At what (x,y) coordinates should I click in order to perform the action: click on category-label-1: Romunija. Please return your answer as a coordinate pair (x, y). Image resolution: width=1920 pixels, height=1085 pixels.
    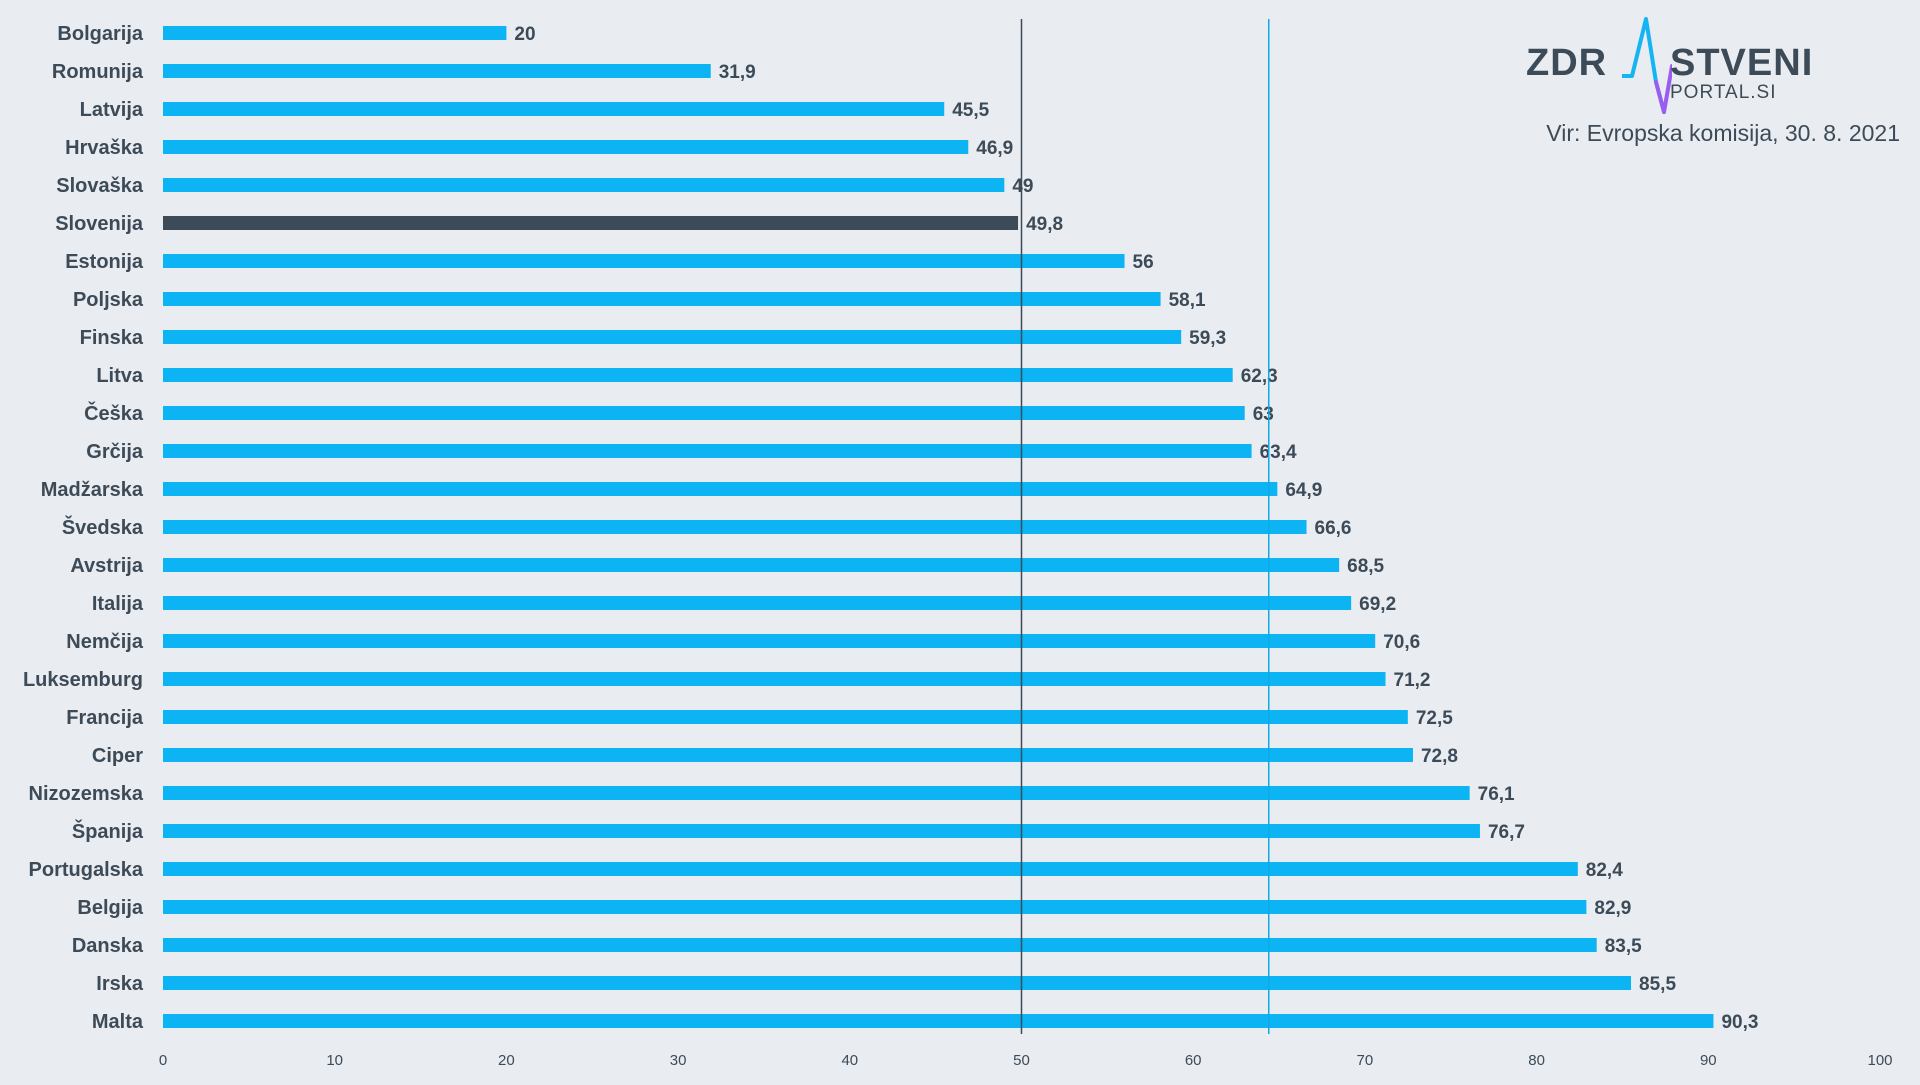
    Looking at the image, I should click on (98, 72).